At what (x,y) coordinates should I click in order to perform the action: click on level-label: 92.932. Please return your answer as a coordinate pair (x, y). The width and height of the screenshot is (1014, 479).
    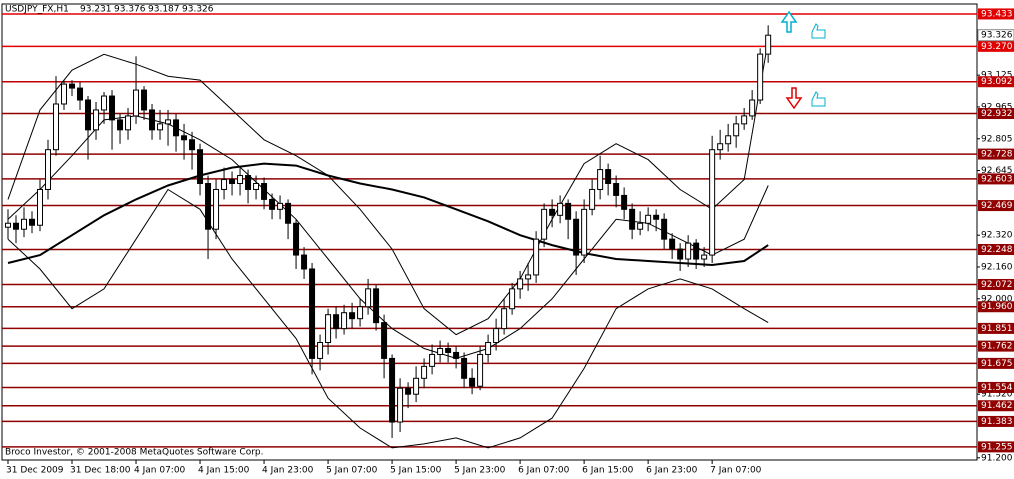
    Looking at the image, I should click on (997, 114).